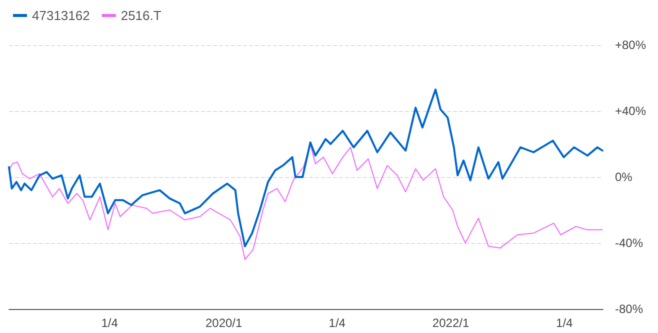 This screenshot has height=333, width=658. What do you see at coordinates (630, 45) in the screenshot?
I see `y-tick-label: +80%` at bounding box center [630, 45].